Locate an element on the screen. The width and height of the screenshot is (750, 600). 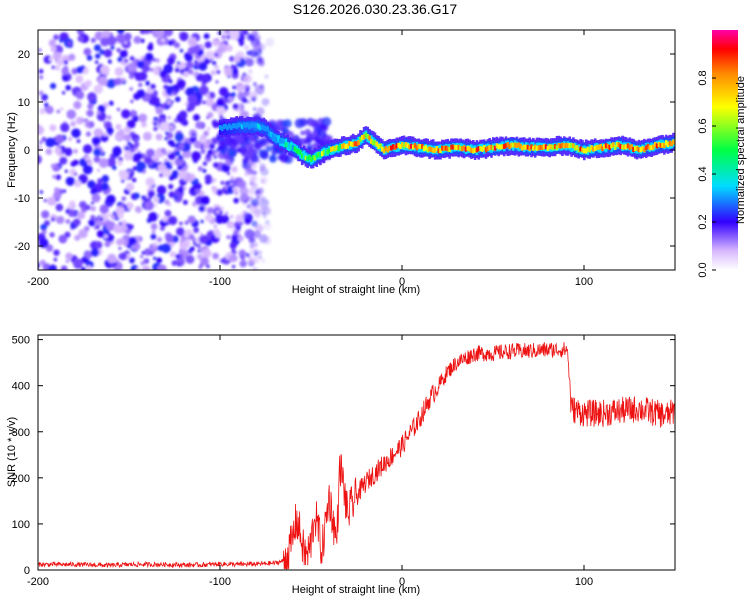
y-tick-label: -20 is located at coordinates (22, 247).